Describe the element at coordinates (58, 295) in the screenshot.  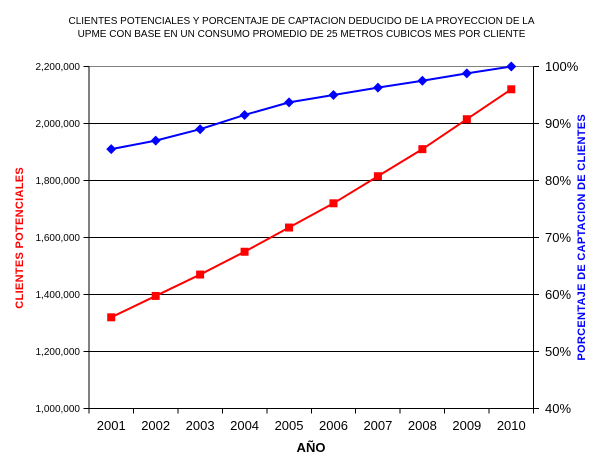
I see `left-axis-tick-label: 1,400,000` at that location.